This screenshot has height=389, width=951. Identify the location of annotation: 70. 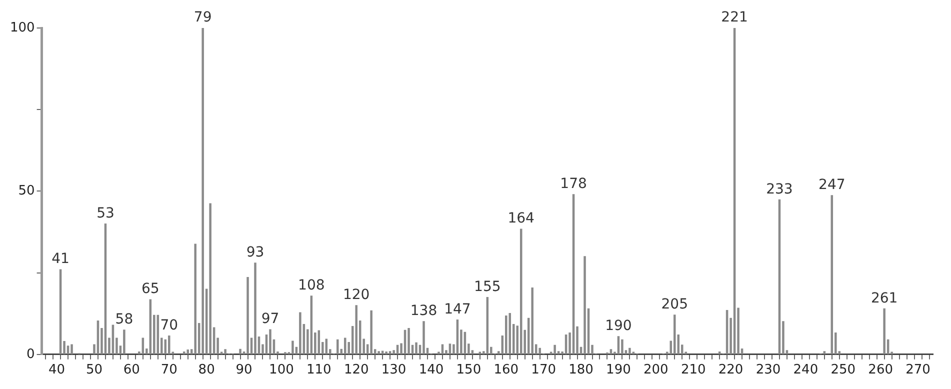
(169, 325).